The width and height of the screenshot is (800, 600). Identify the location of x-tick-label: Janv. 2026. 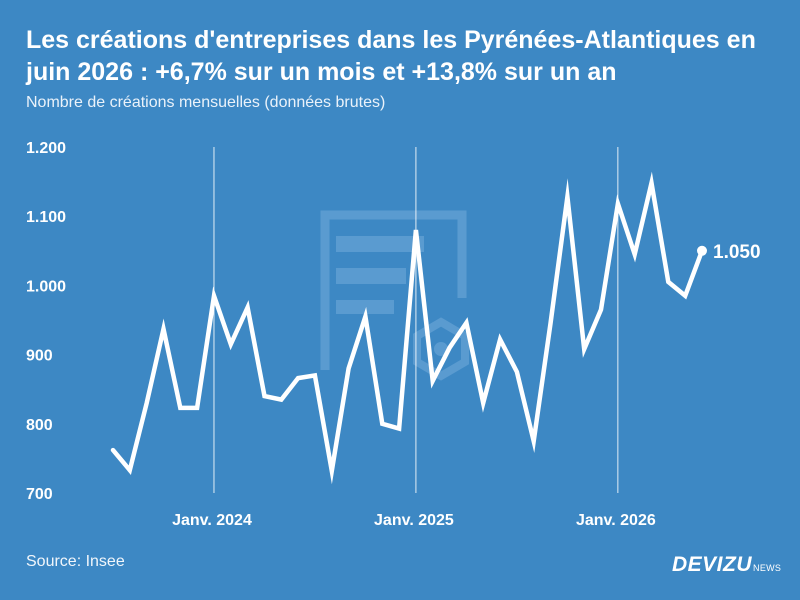
(616, 520).